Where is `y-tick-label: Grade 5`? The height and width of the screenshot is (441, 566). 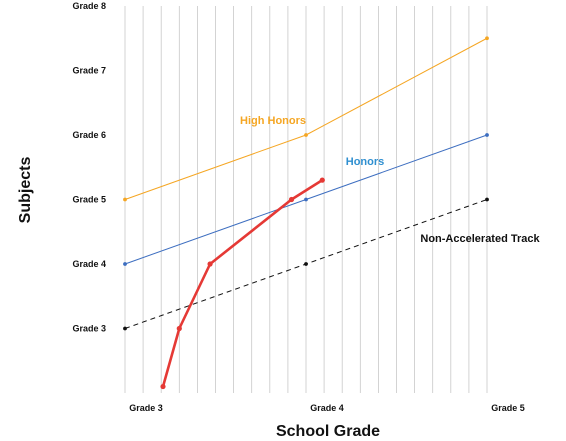 y-tick-label: Grade 5 is located at coordinates (89, 200).